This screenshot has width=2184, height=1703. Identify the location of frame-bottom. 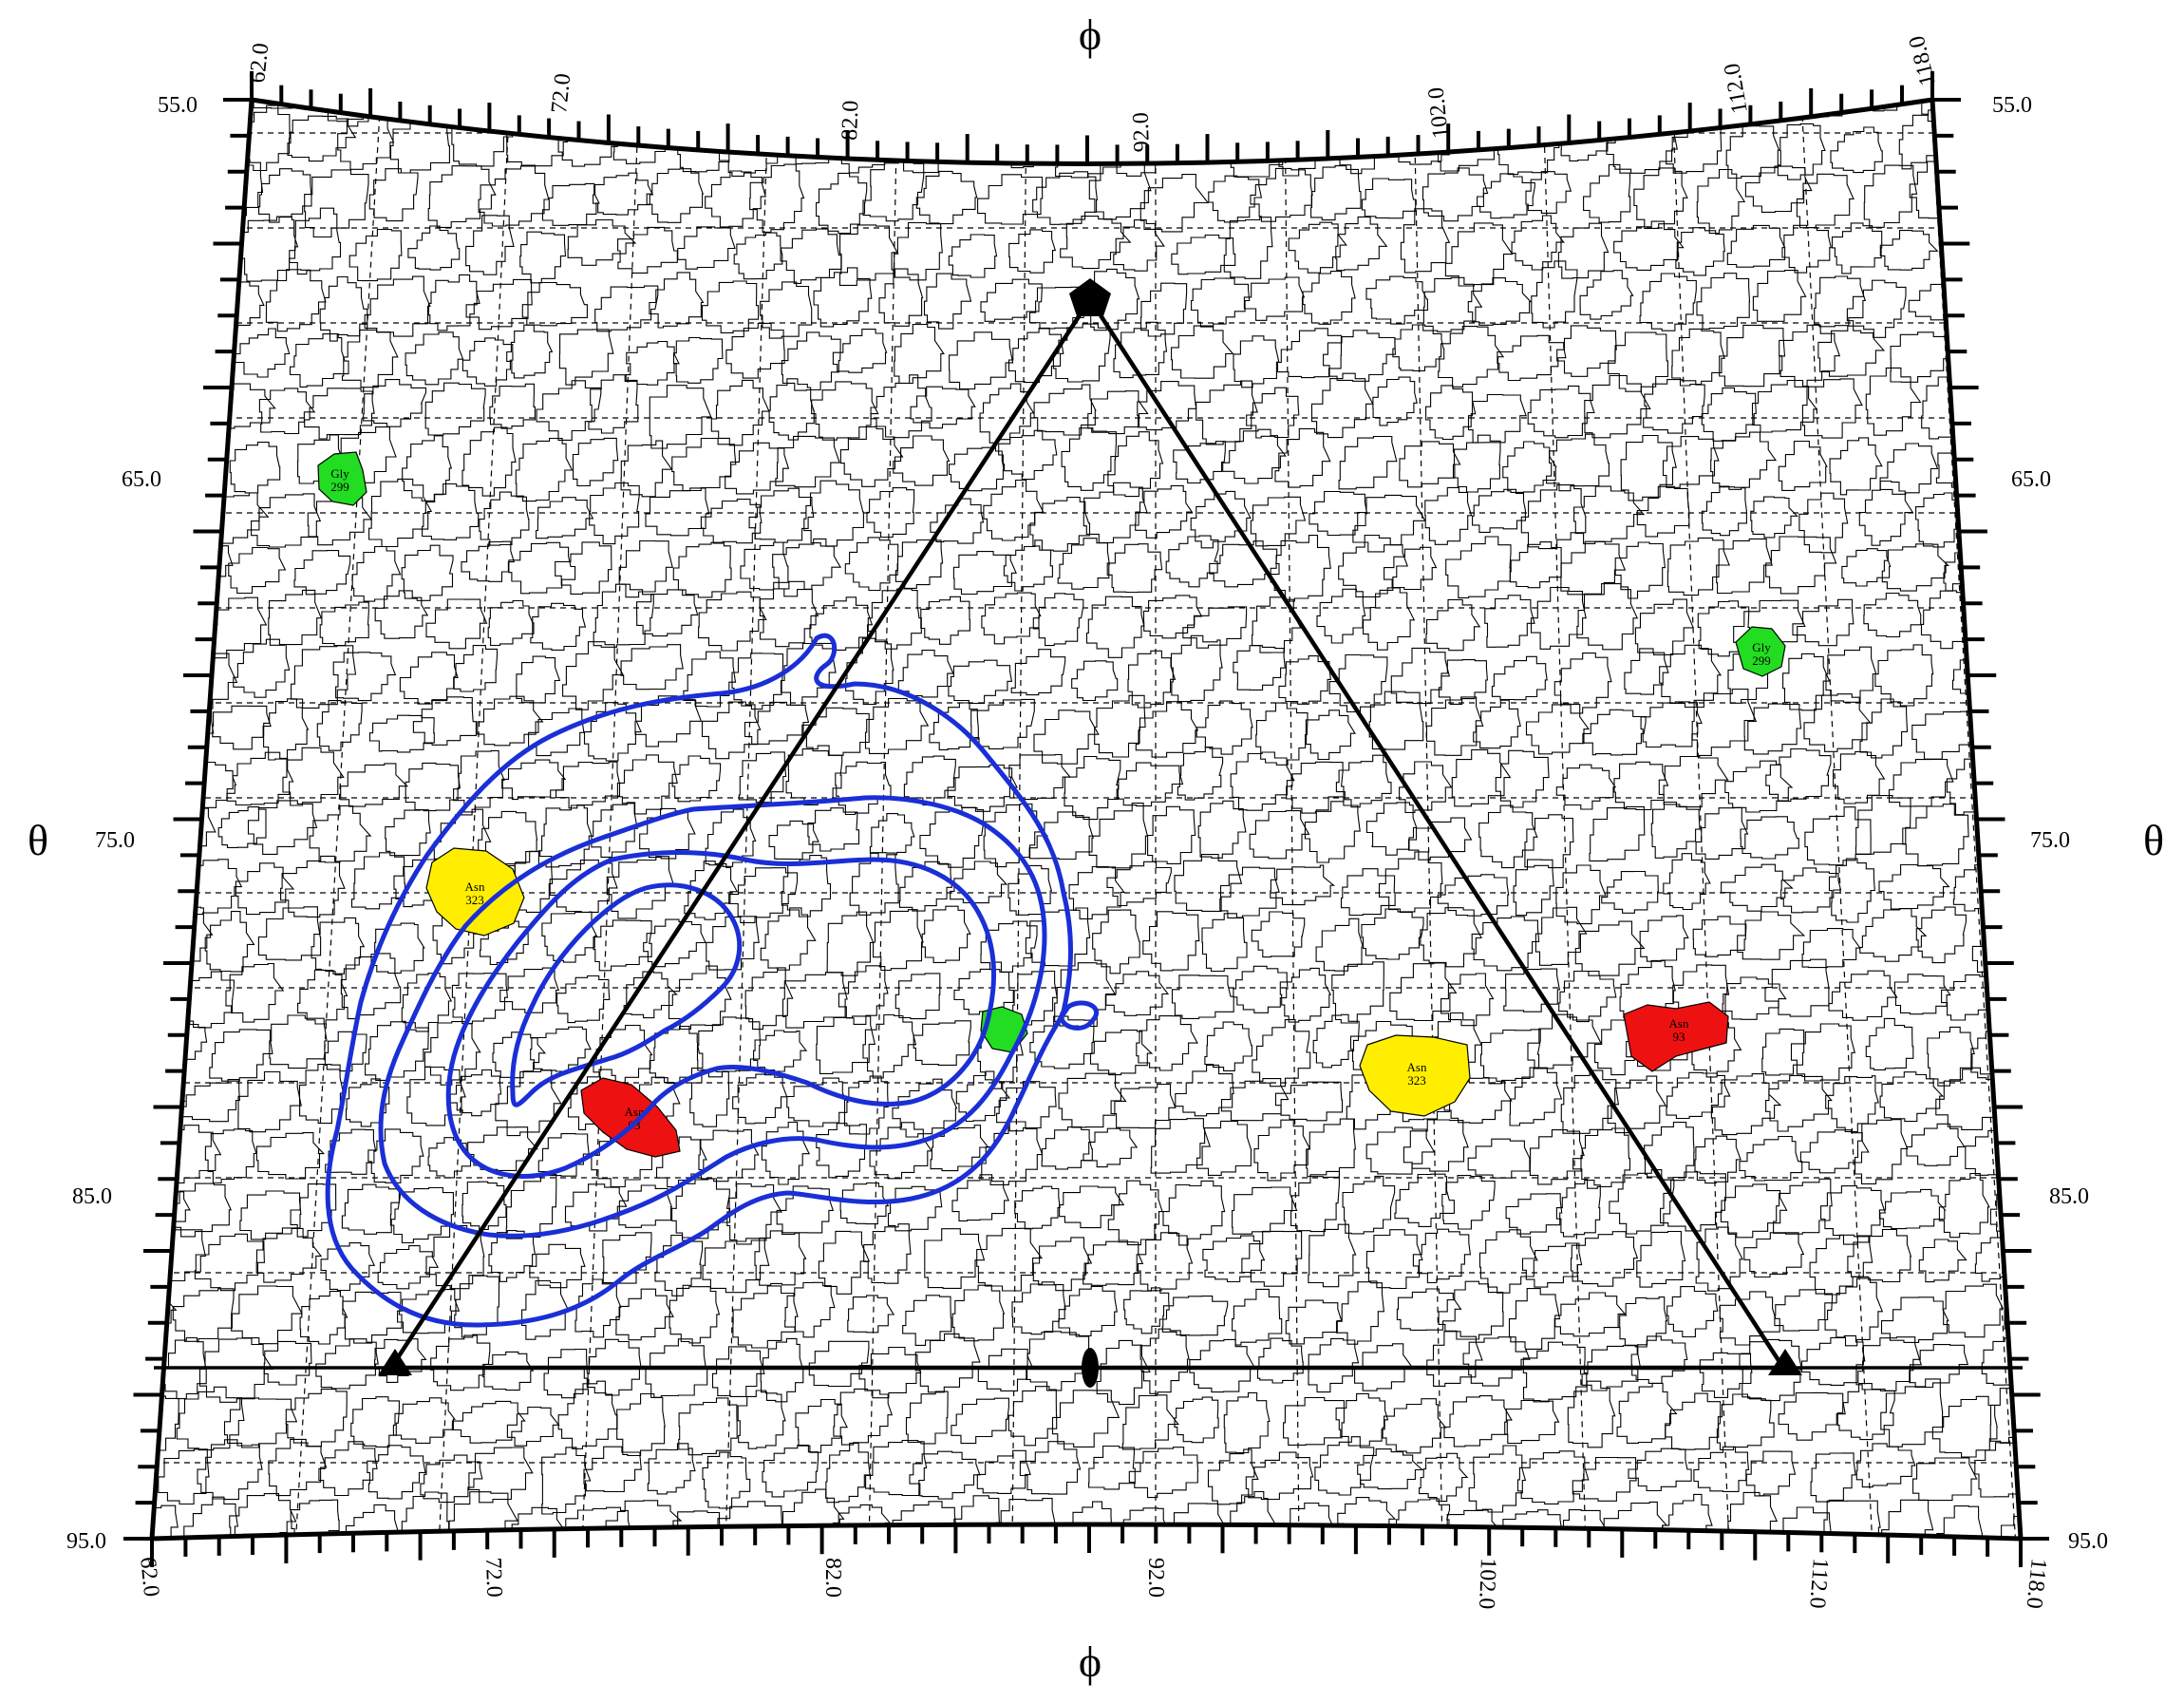
(1086, 1532).